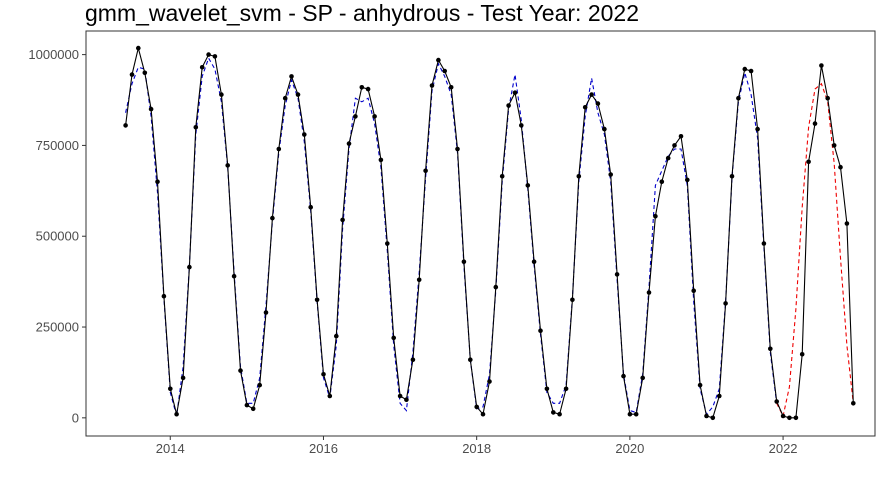 This screenshot has height=480, width=880. Describe the element at coordinates (57, 236) in the screenshot. I see `y-tick-label: 500000` at that location.